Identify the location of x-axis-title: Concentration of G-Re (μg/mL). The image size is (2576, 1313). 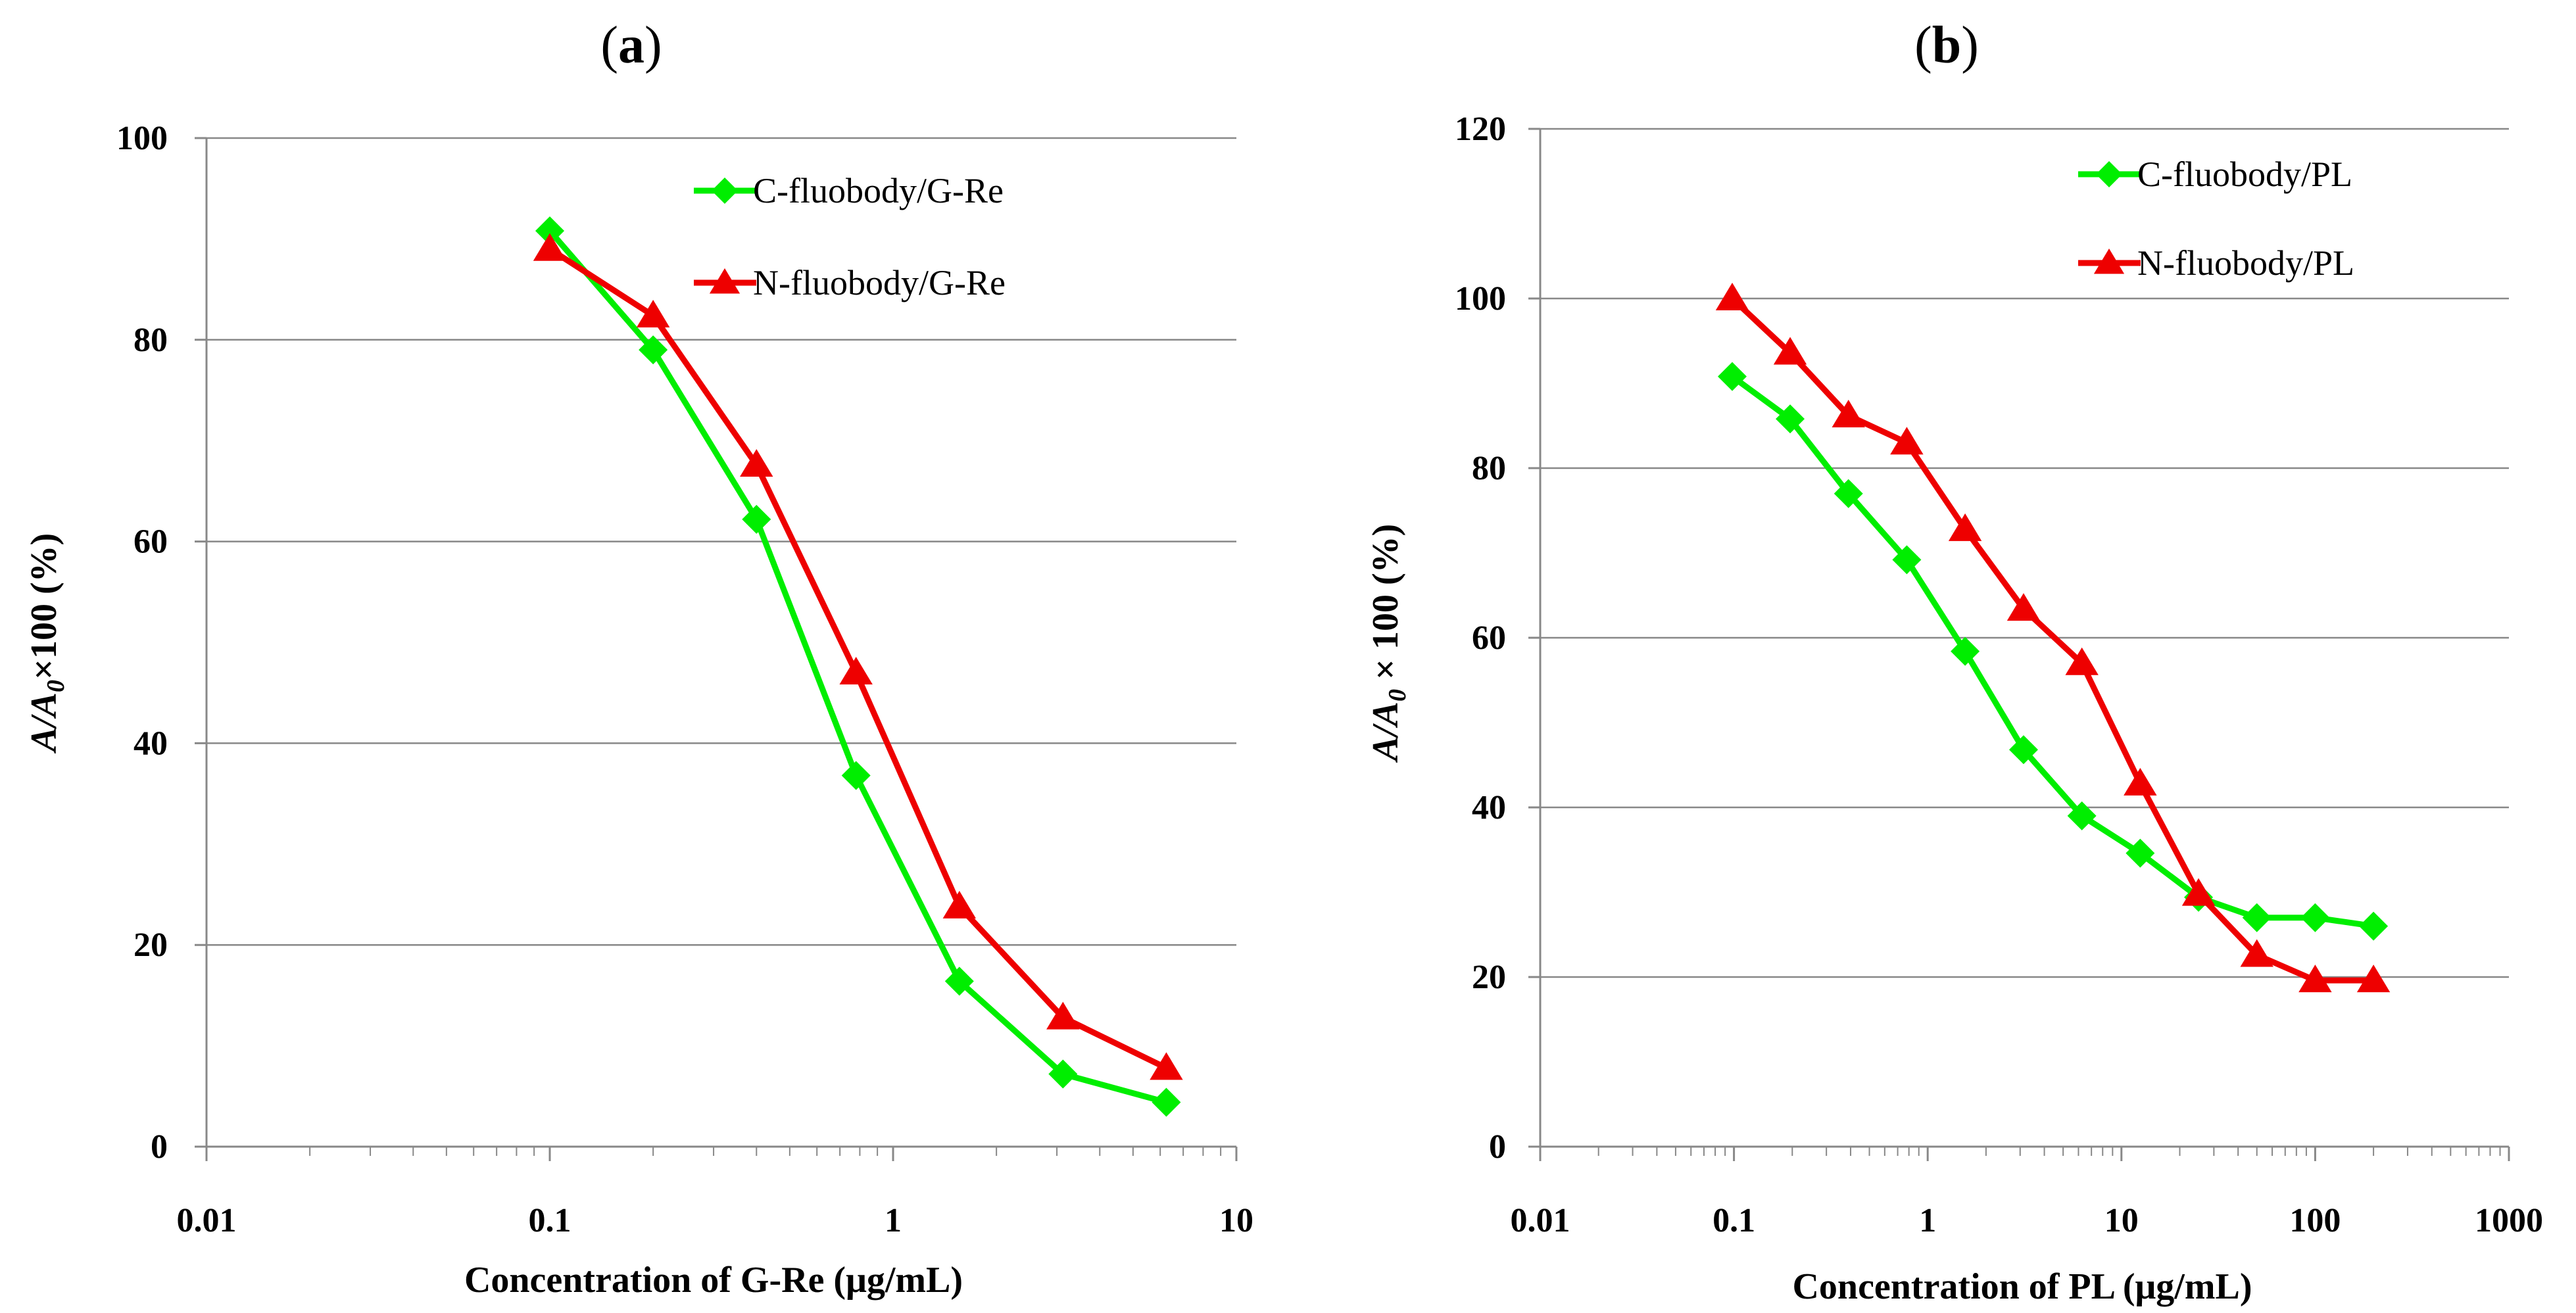
(713, 1280).